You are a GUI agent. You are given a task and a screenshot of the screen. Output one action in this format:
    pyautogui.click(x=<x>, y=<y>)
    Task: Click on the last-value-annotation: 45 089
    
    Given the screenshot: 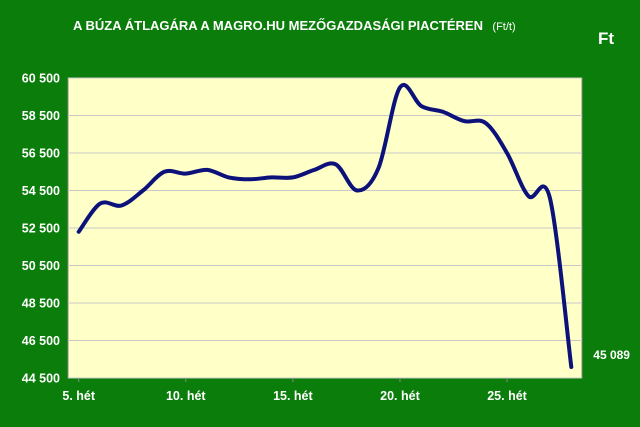 What is the action you would take?
    pyautogui.click(x=611, y=355)
    